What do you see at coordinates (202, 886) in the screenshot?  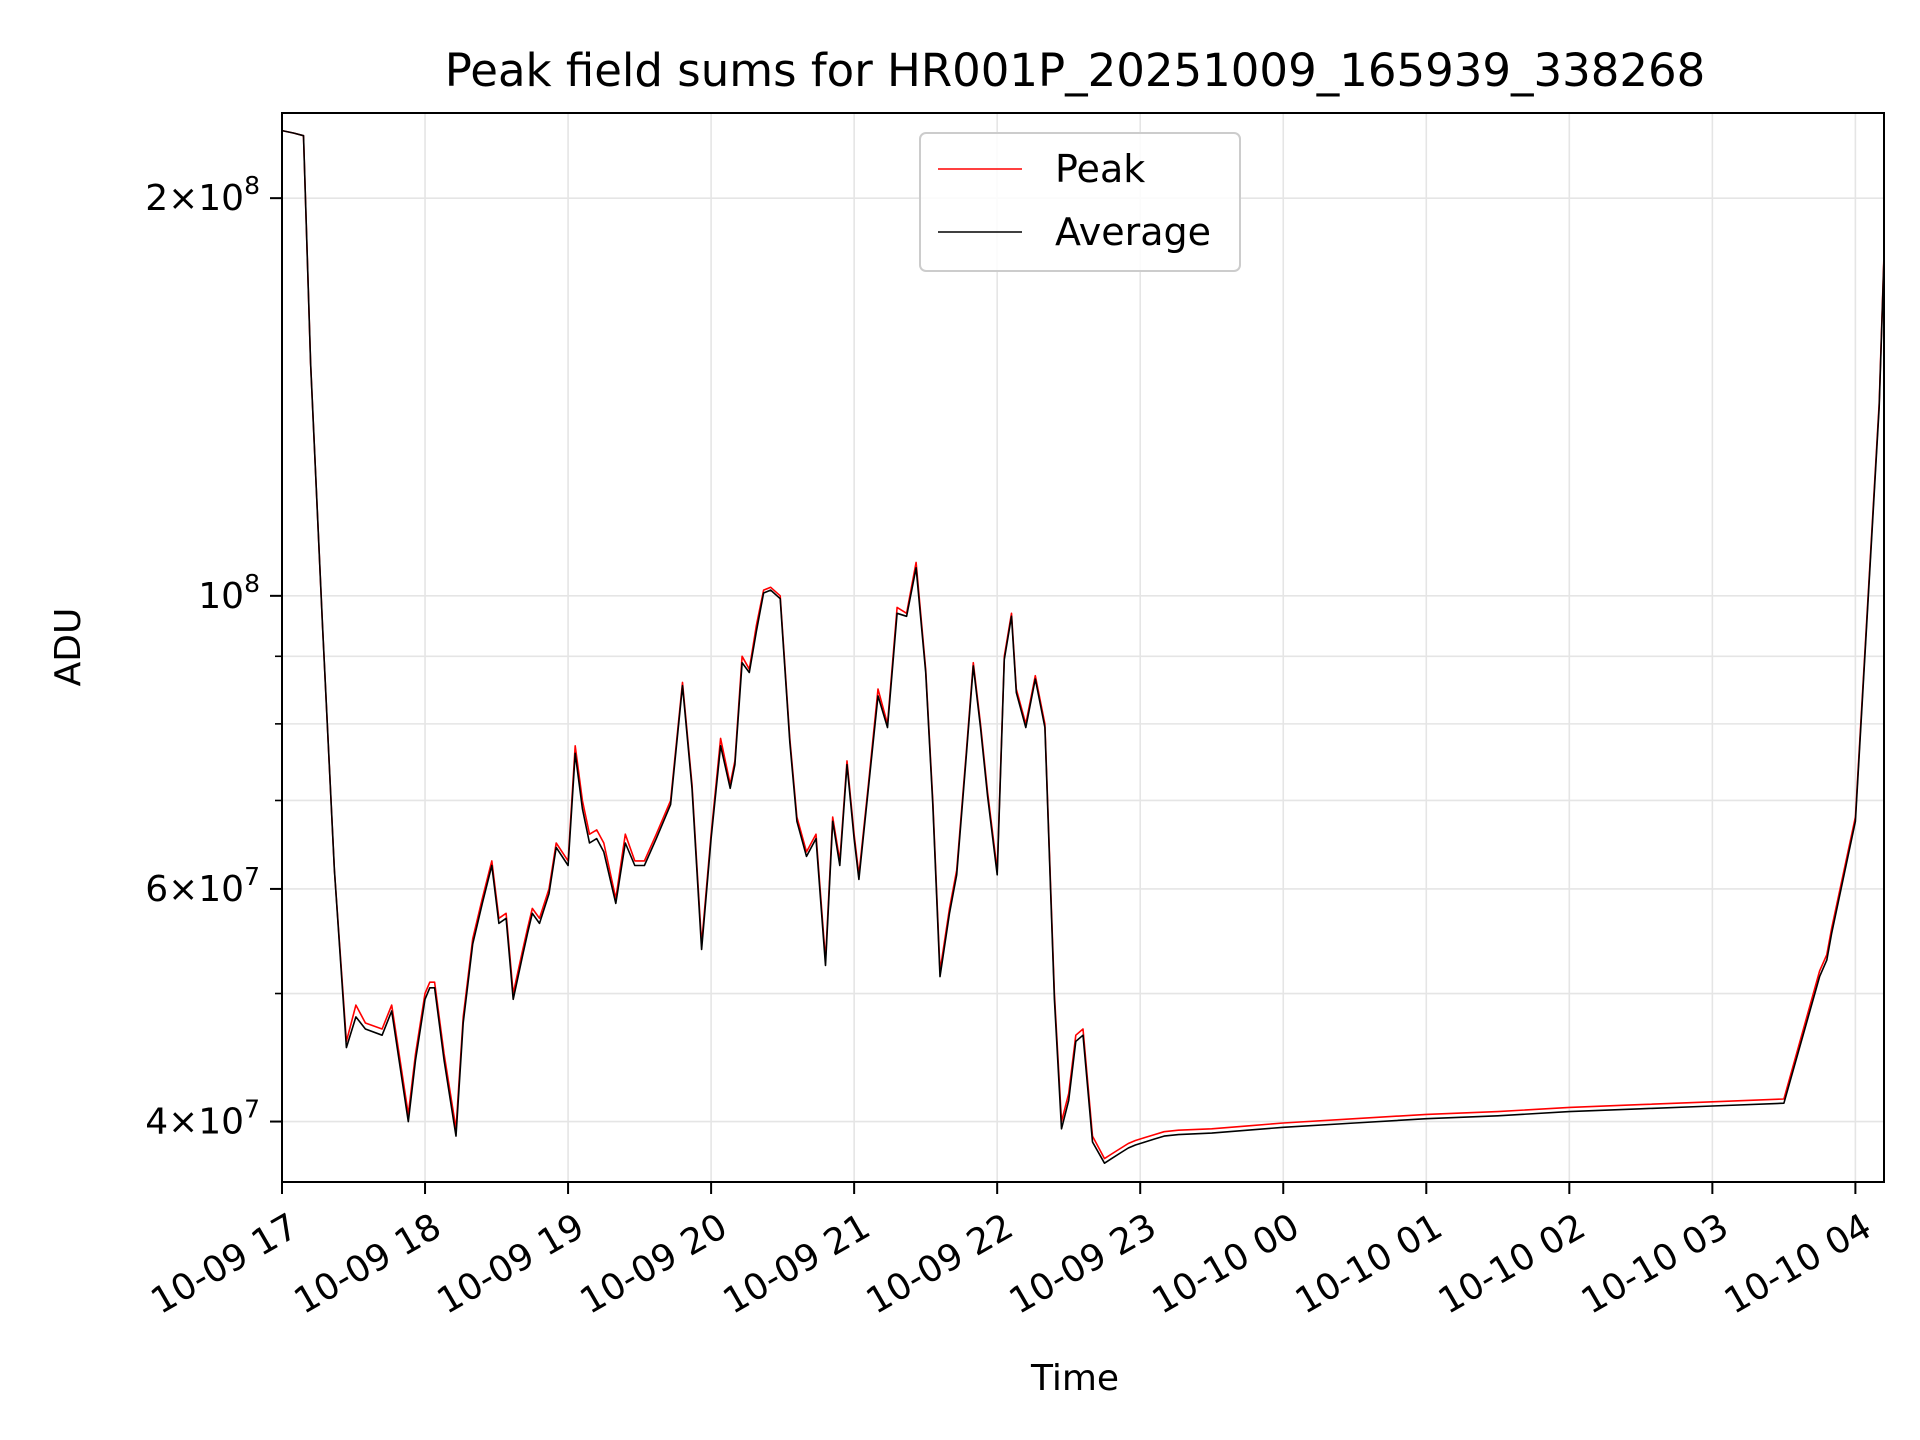 I see `y-tick-label: 6×107` at bounding box center [202, 886].